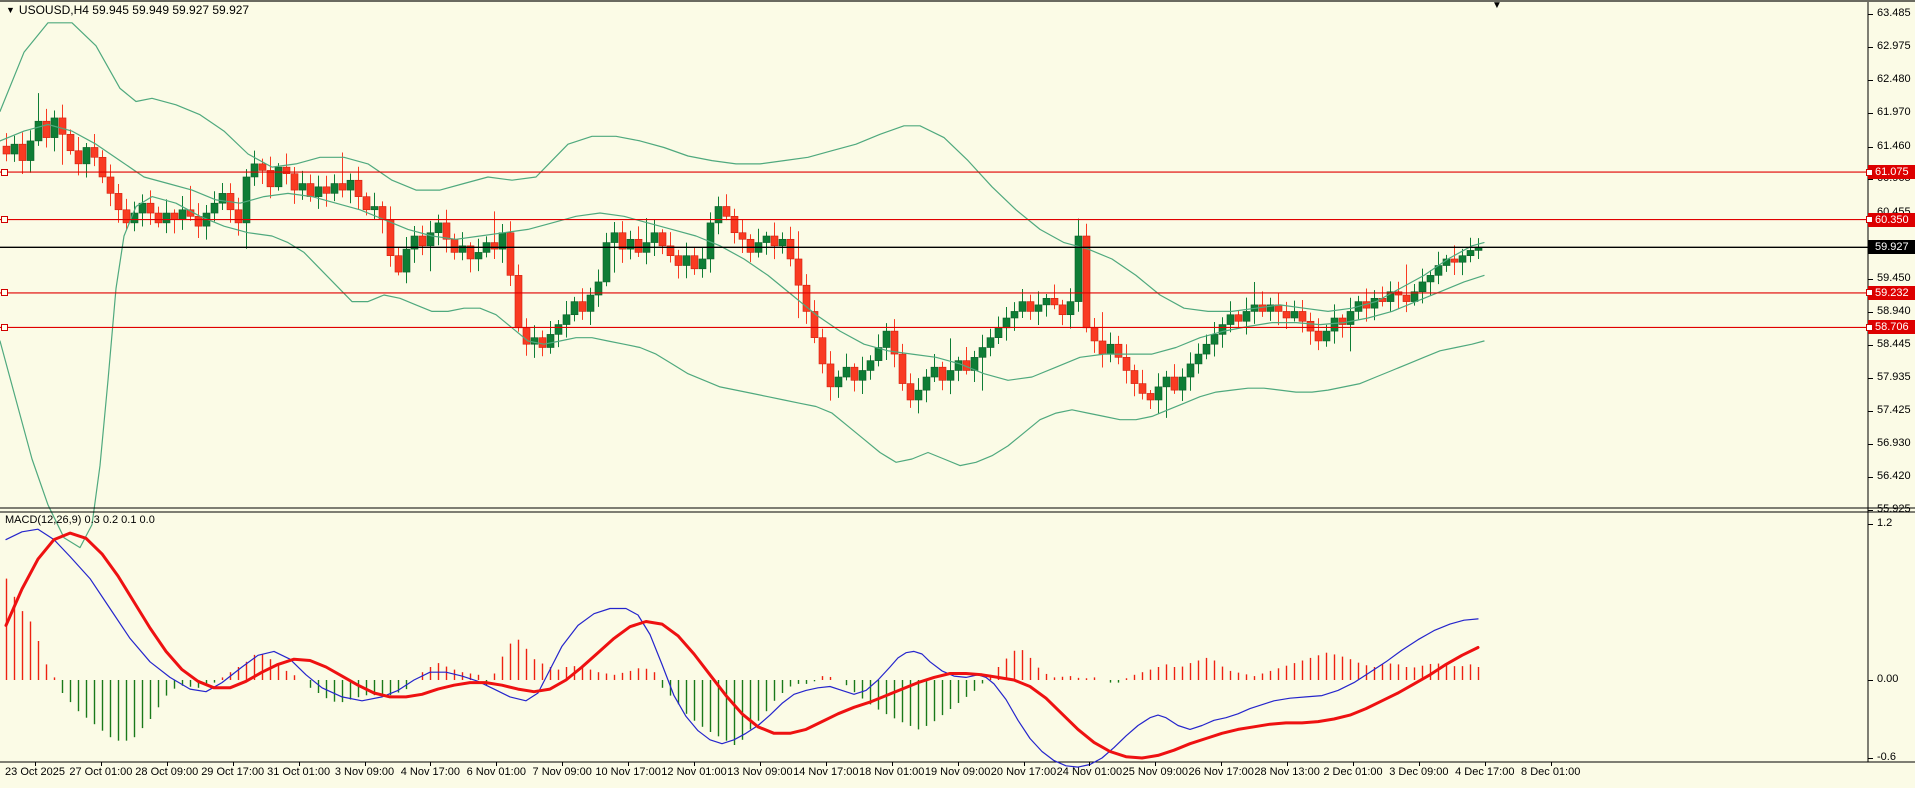  What do you see at coordinates (1894, 343) in the screenshot?
I see `price-axis-label: 58.445` at bounding box center [1894, 343].